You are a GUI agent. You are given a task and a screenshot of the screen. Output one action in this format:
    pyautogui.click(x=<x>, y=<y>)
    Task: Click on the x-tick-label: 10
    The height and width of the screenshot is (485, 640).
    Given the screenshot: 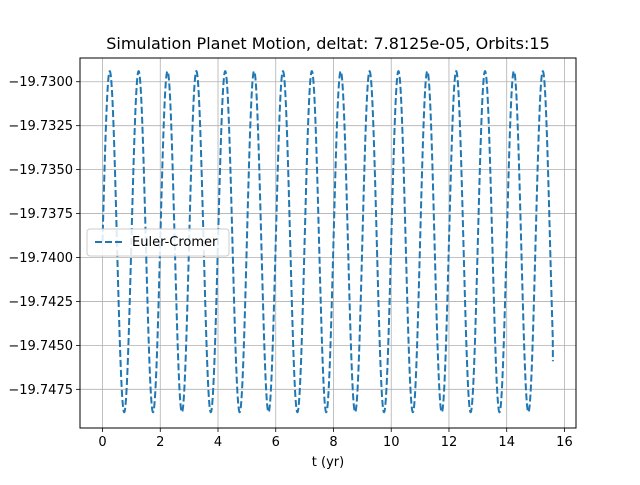 What is the action you would take?
    pyautogui.click(x=391, y=442)
    